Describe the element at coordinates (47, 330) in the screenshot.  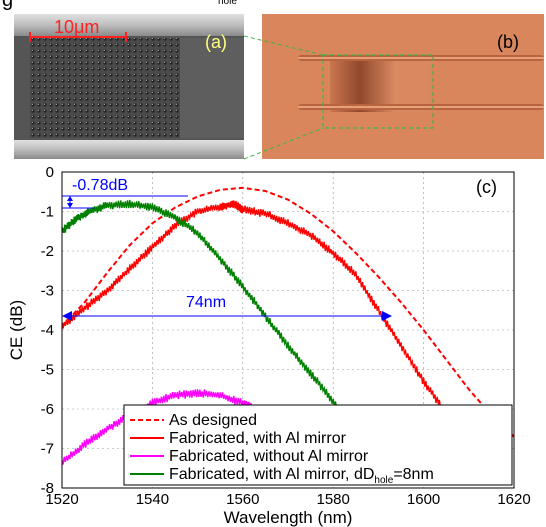
I see `y-tick-label: -4` at that location.